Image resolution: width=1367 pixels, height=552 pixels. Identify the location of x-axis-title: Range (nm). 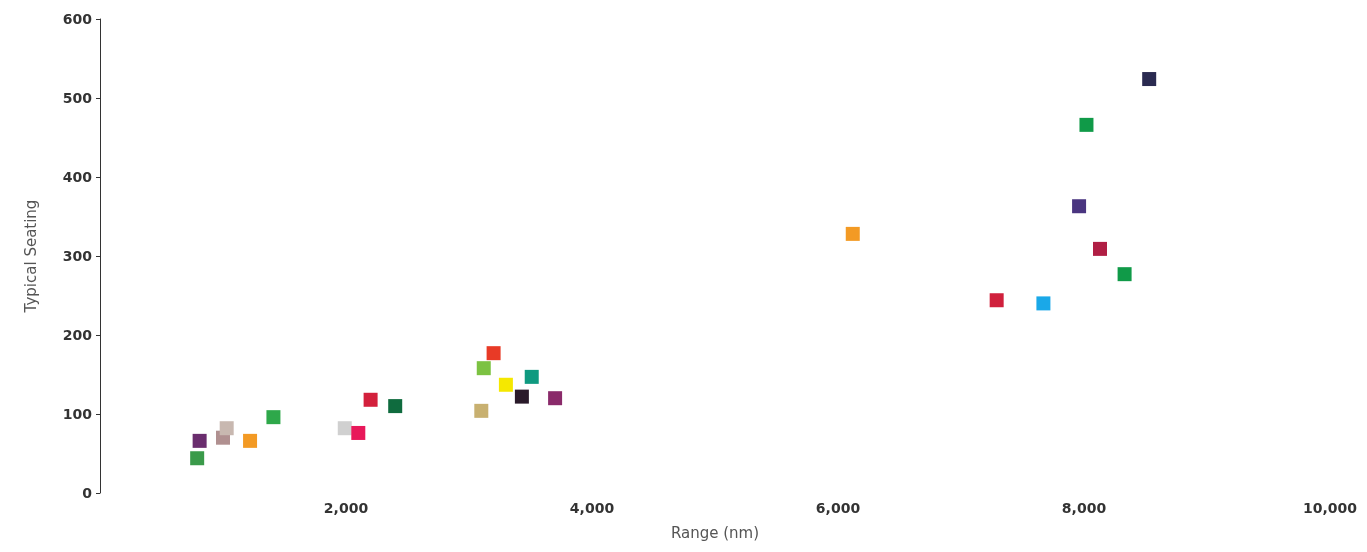
(715, 532).